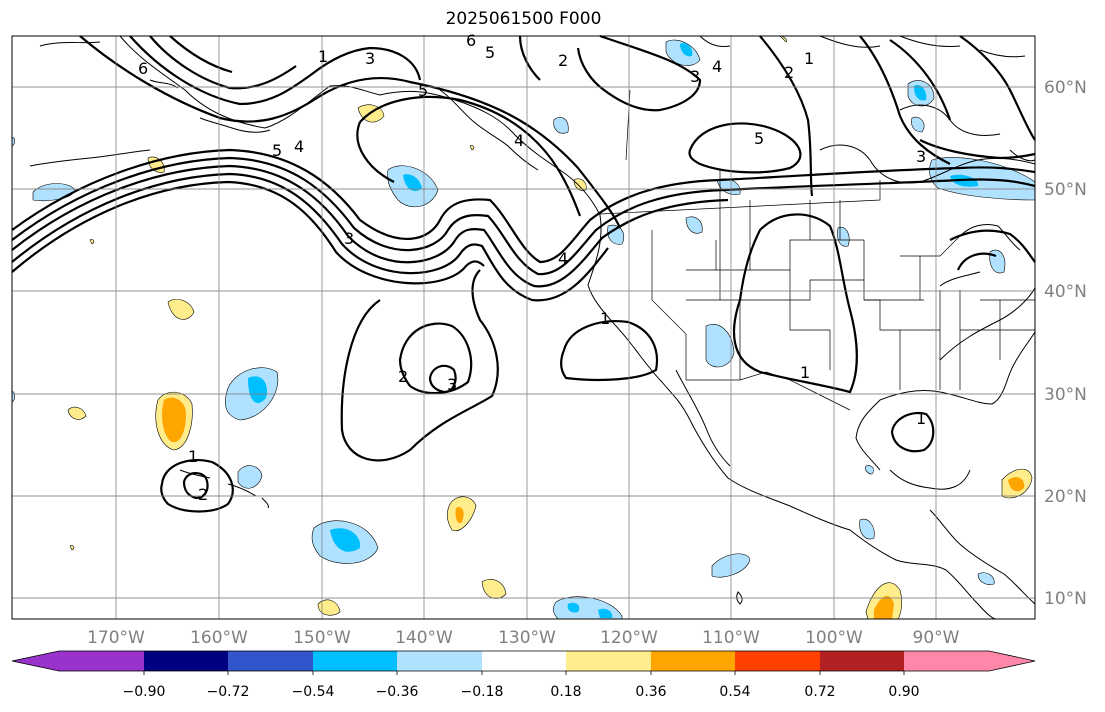 The width and height of the screenshot is (1105, 712). I want to click on colorbar-tick-label: −0.54, so click(313, 692).